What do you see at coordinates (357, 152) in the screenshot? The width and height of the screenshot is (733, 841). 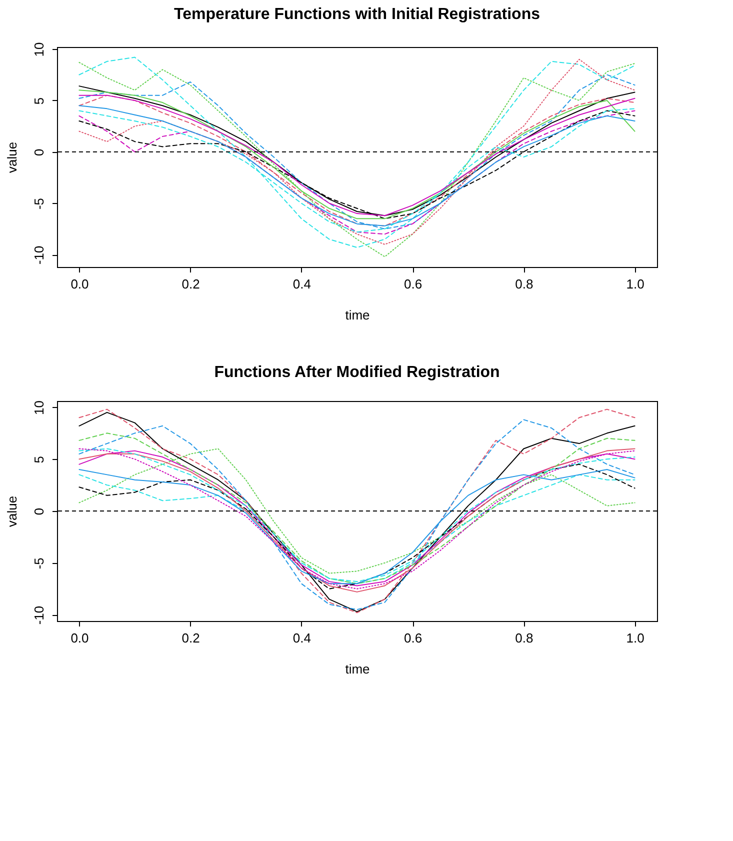 I see `line-series` at bounding box center [357, 152].